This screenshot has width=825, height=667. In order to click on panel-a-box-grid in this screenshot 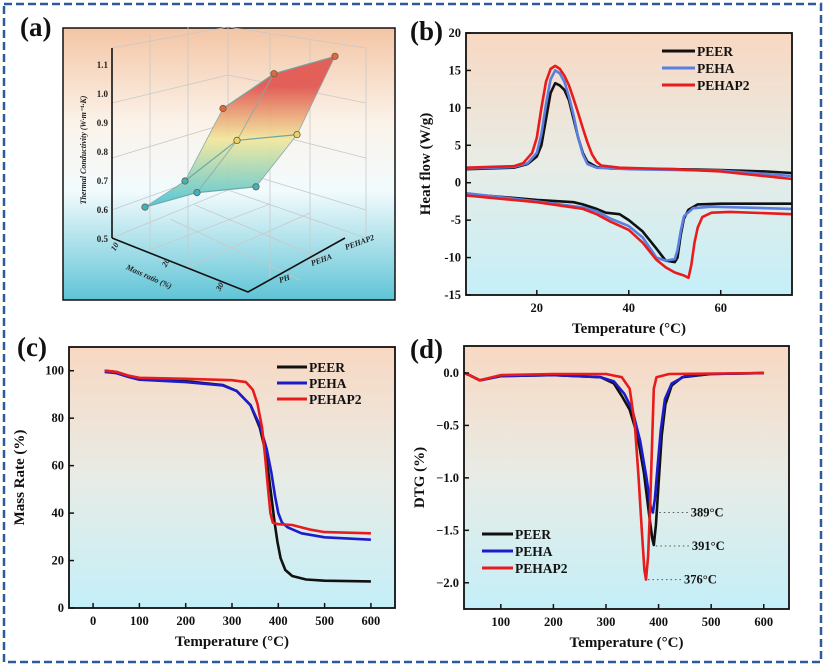, I will do `click(239, 153)`.